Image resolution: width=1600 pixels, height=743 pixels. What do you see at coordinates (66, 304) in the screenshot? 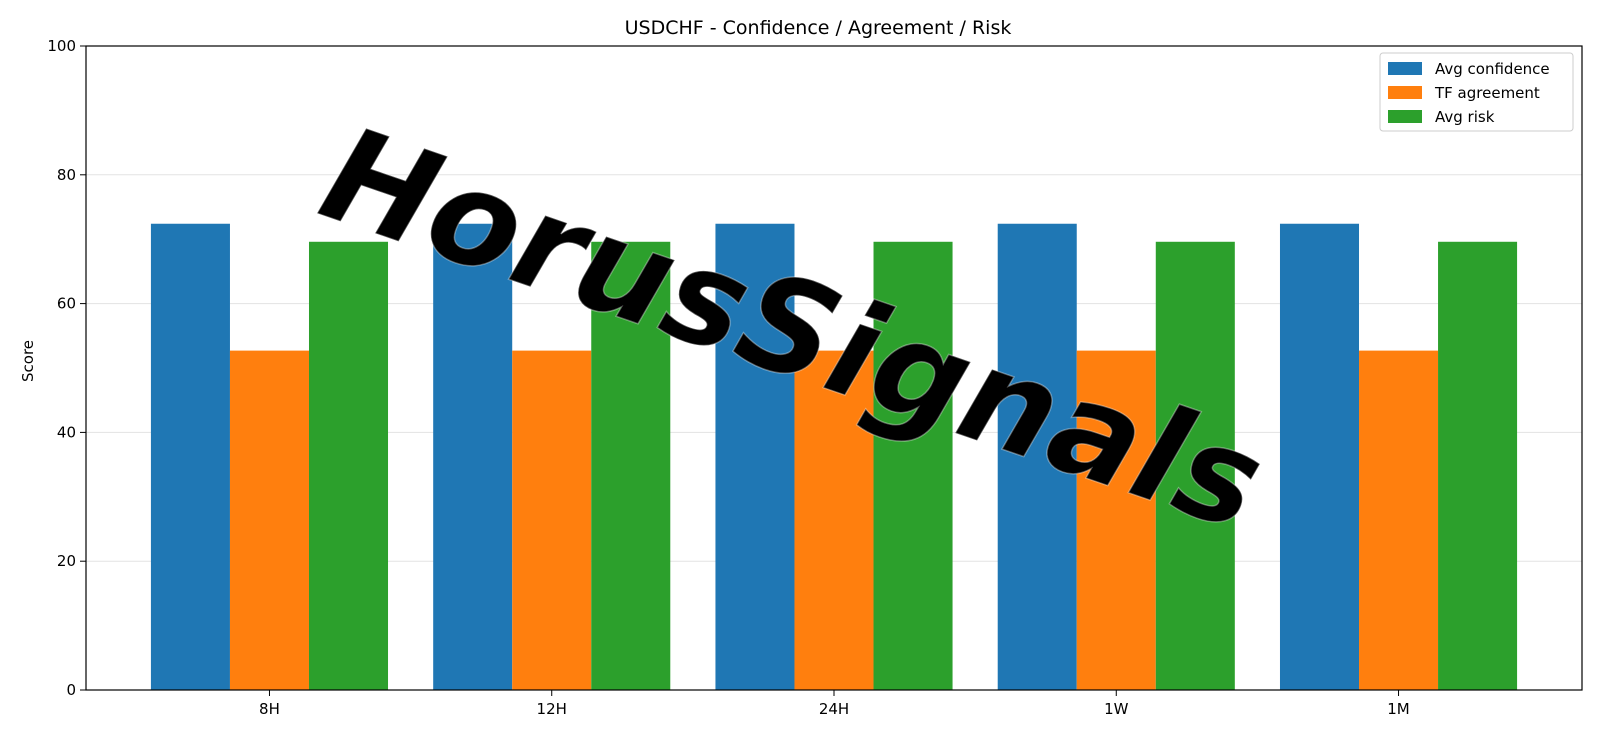
I see `y-tick-label: 60` at bounding box center [66, 304].